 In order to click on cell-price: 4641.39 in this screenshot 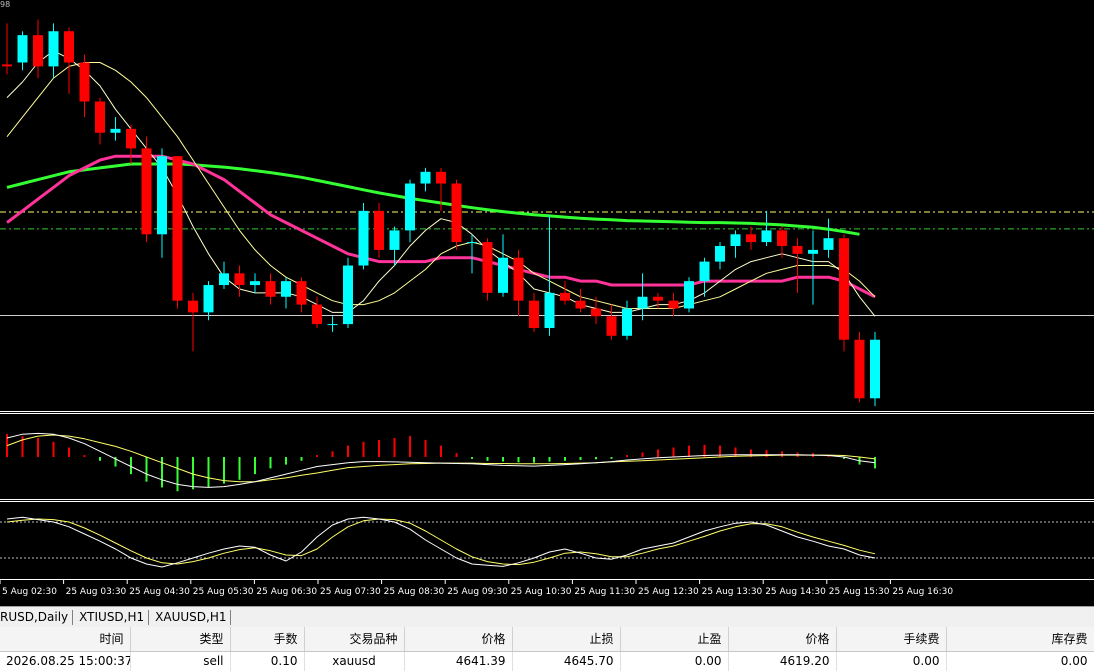, I will do `click(458, 661)`.